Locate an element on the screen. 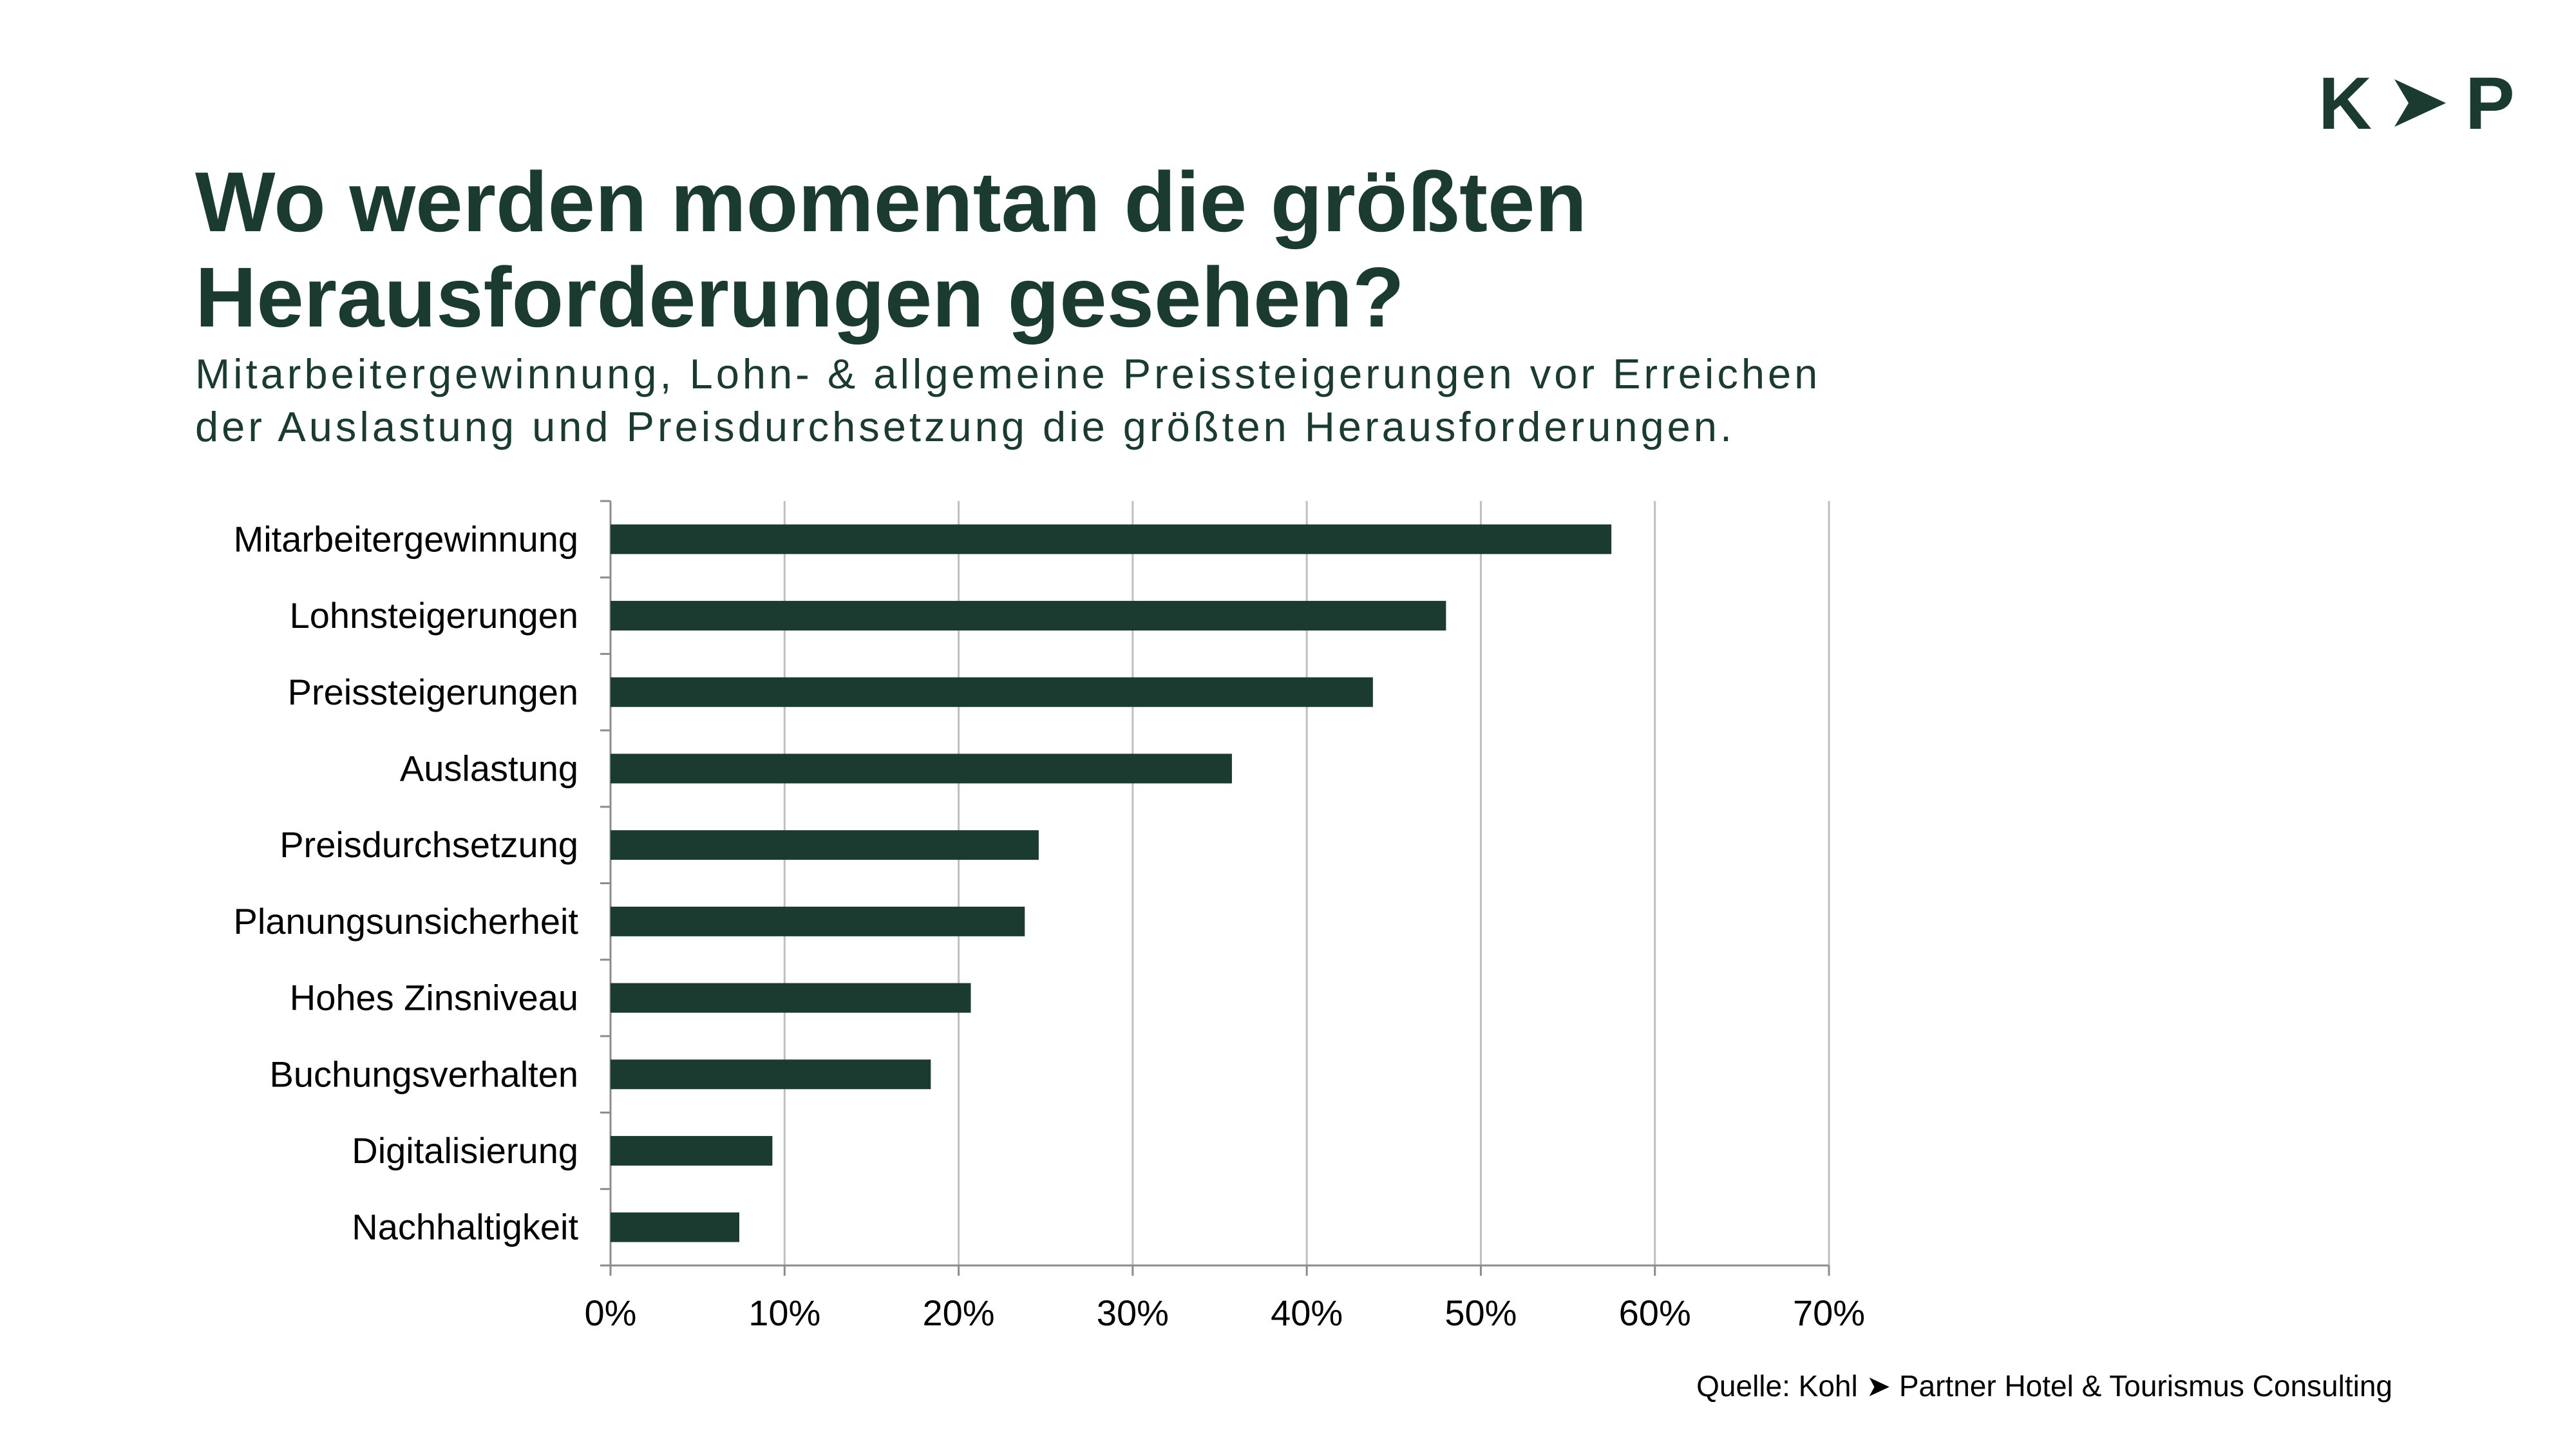 This screenshot has width=2576, height=1449. category-label: Mitarbeitergewinnung is located at coordinates (406, 538).